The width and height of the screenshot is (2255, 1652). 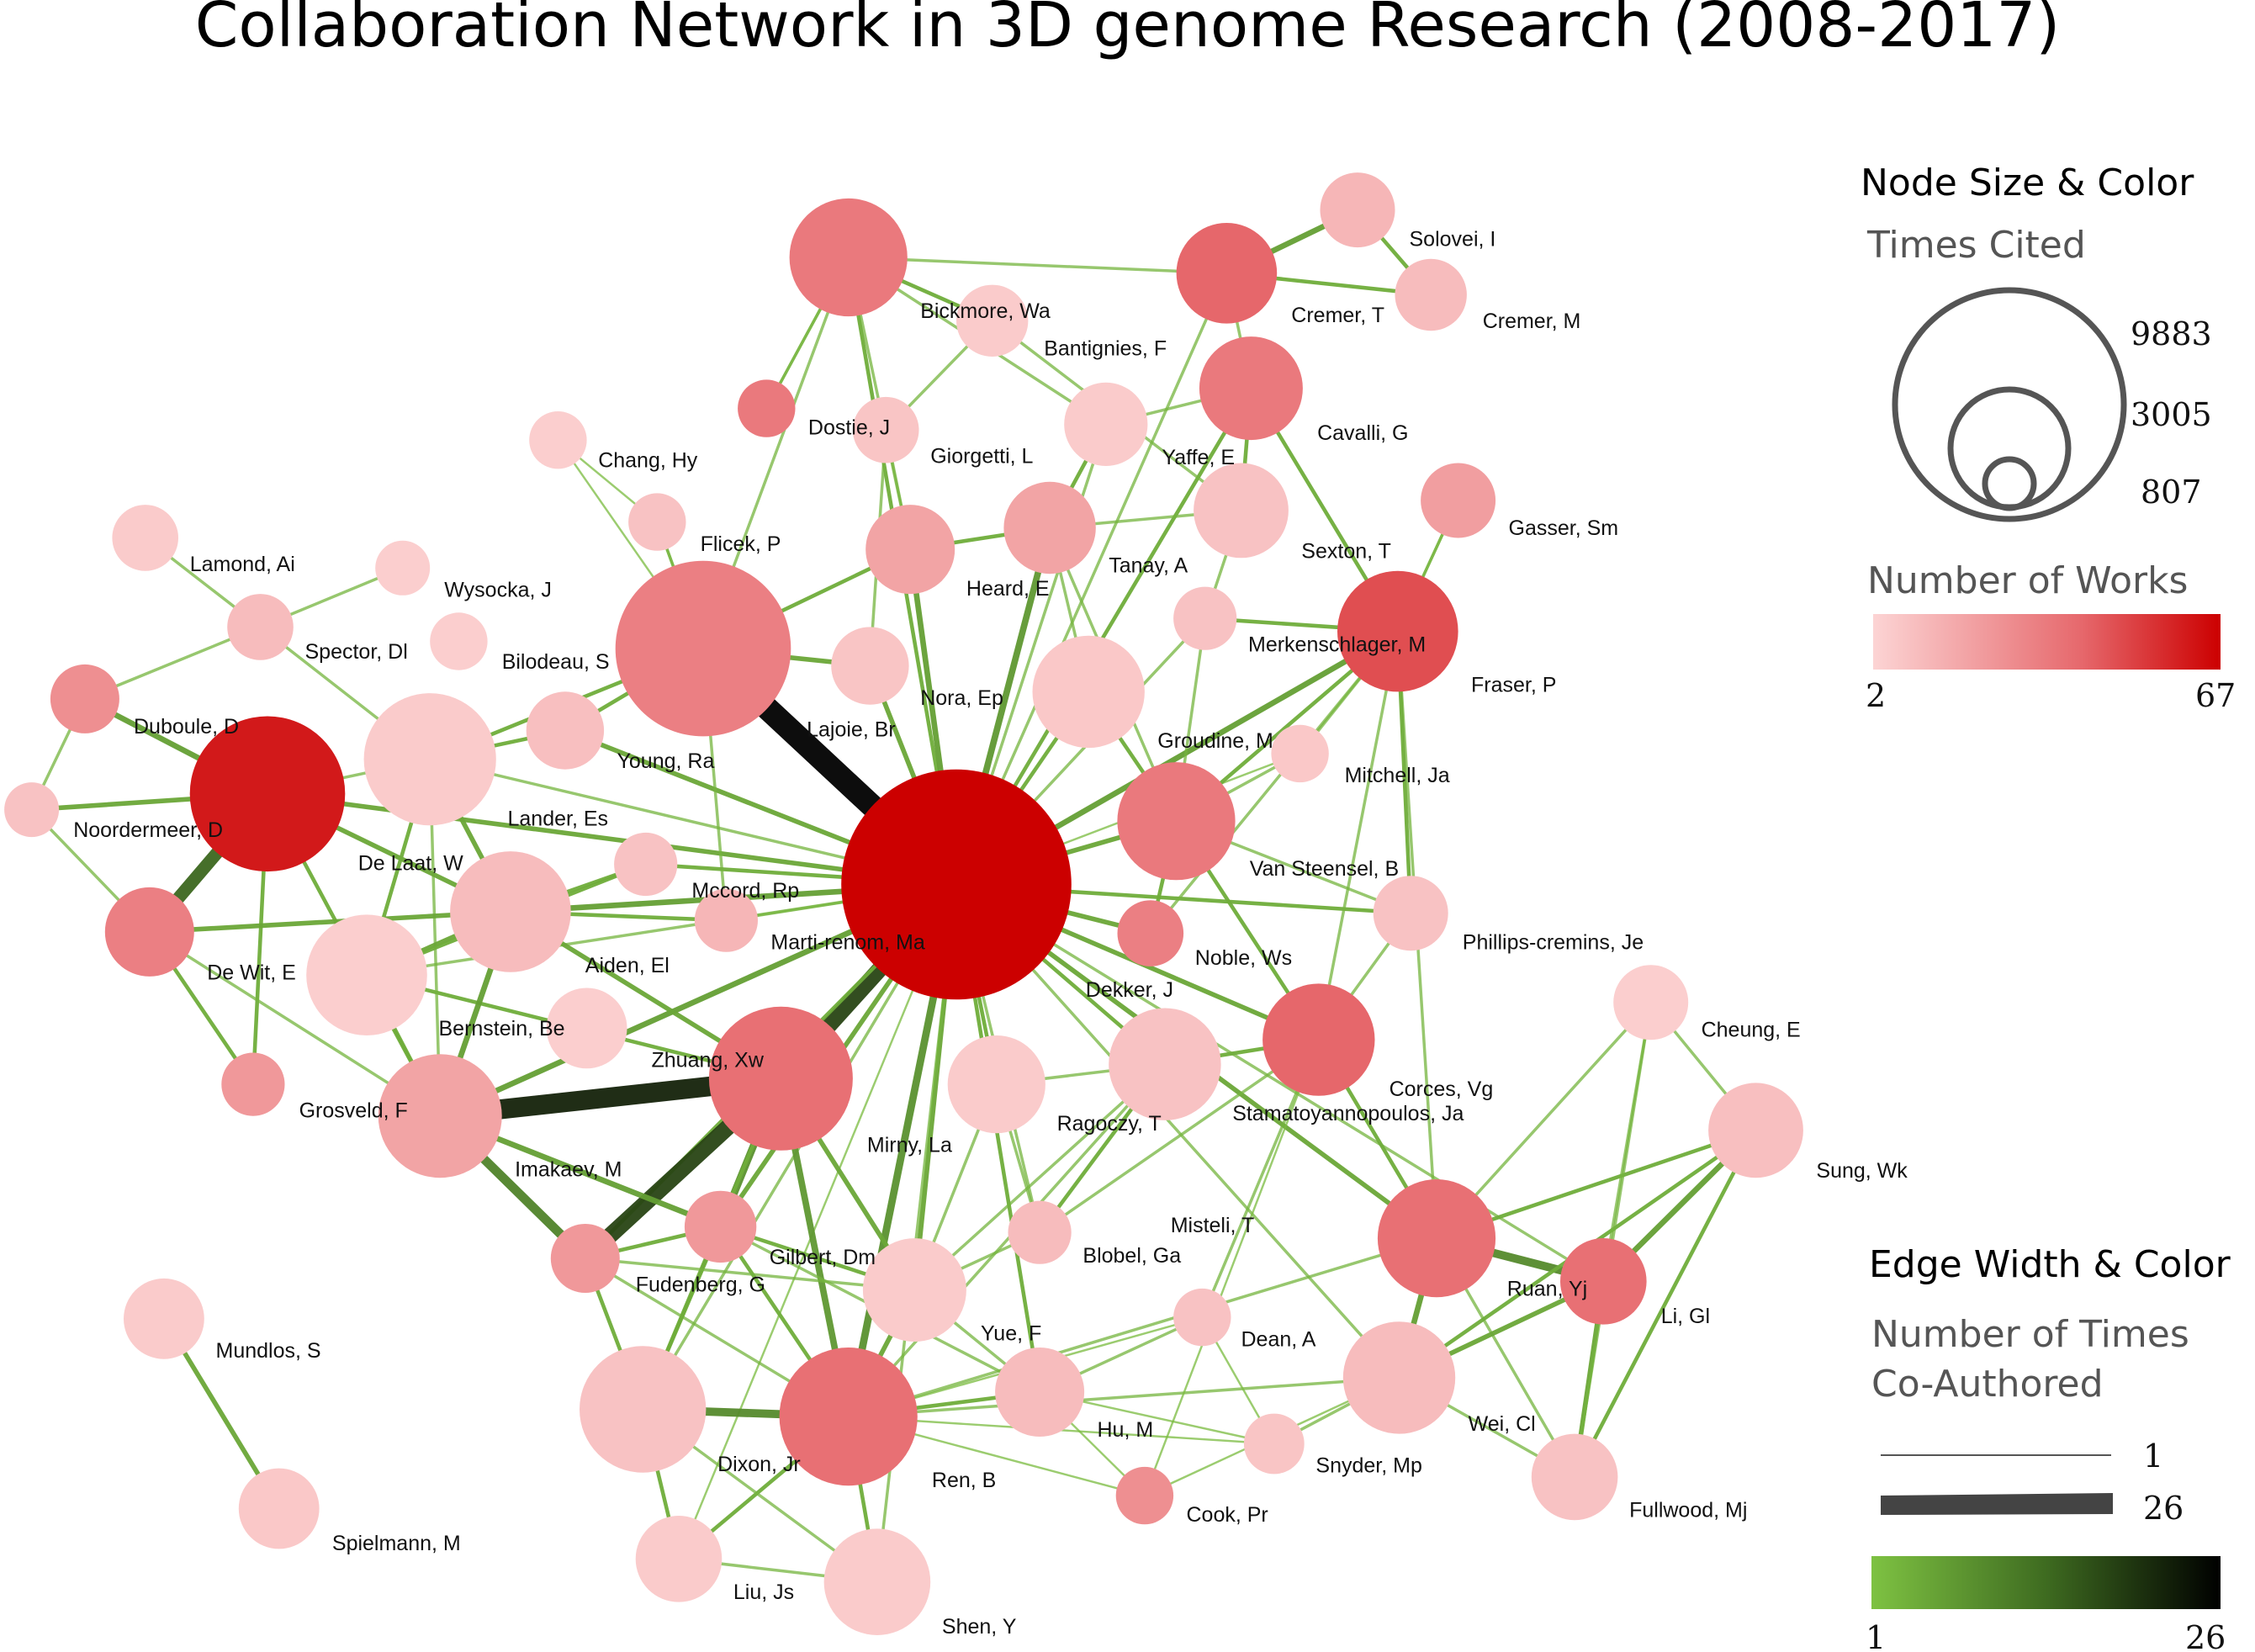 What do you see at coordinates (909, 1145) in the screenshot?
I see `mirny-label: Mirny, La` at bounding box center [909, 1145].